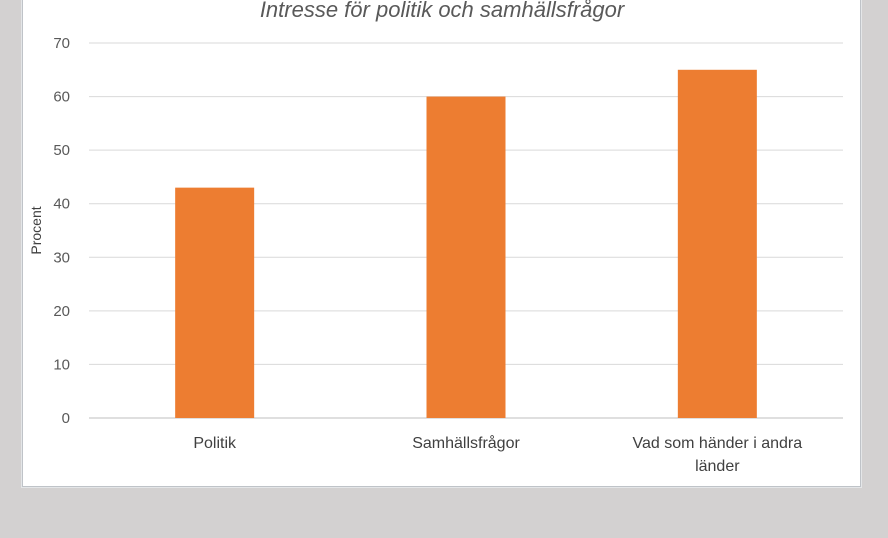 The width and height of the screenshot is (888, 538). Describe the element at coordinates (61, 364) in the screenshot. I see `y-tick-label: 10` at that location.